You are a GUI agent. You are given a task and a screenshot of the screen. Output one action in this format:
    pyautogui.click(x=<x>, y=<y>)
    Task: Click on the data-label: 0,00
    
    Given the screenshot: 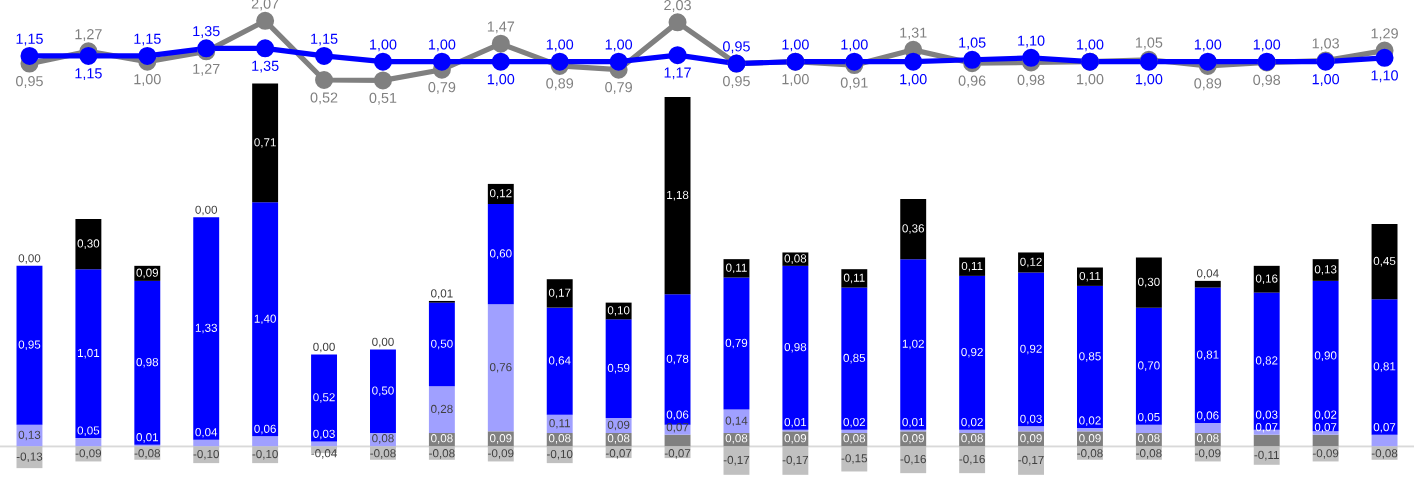 What is the action you would take?
    pyautogui.click(x=206, y=210)
    